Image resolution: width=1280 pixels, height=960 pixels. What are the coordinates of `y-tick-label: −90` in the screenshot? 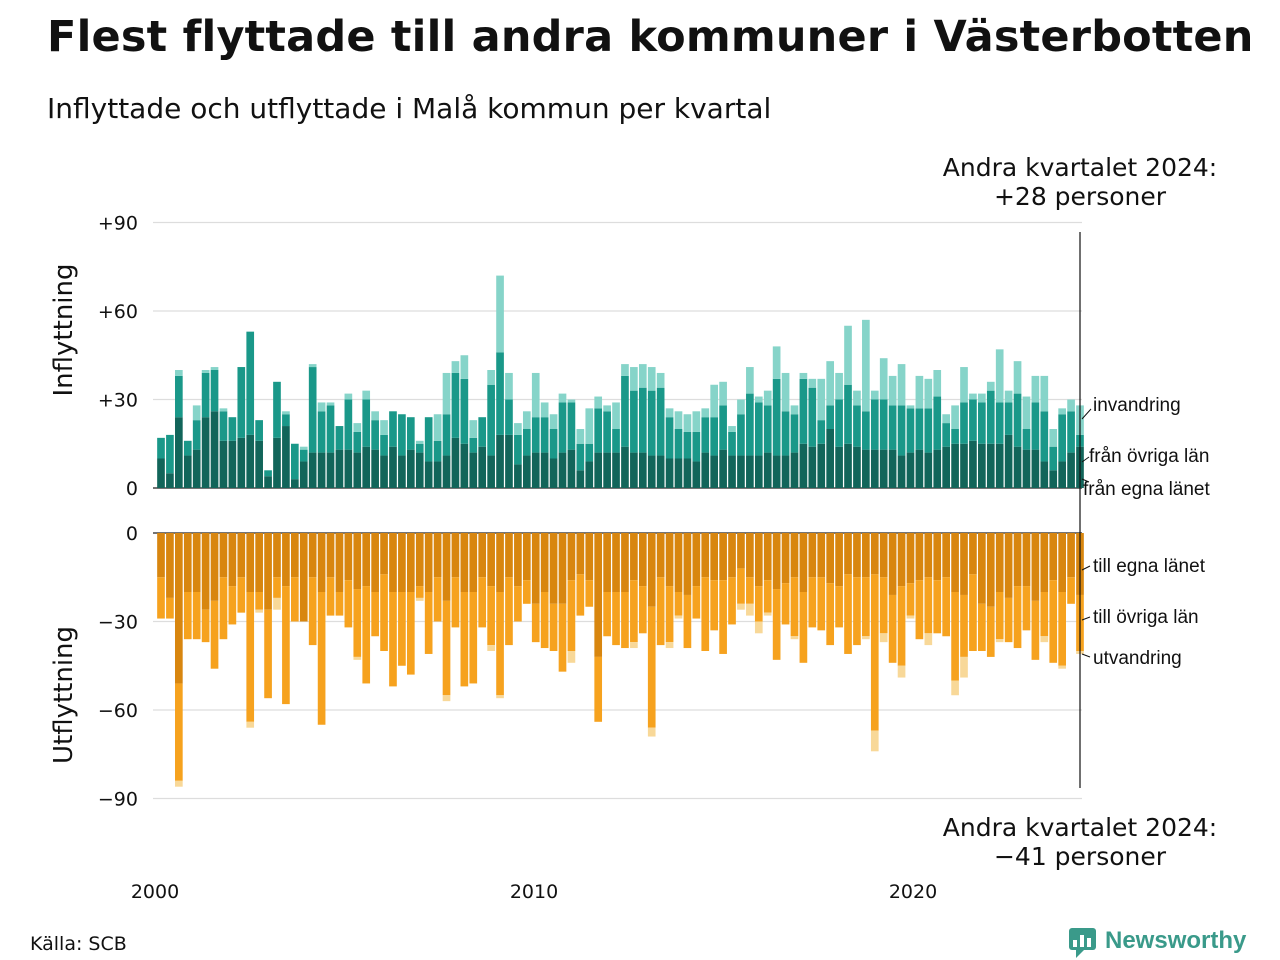 It's located at (118, 800).